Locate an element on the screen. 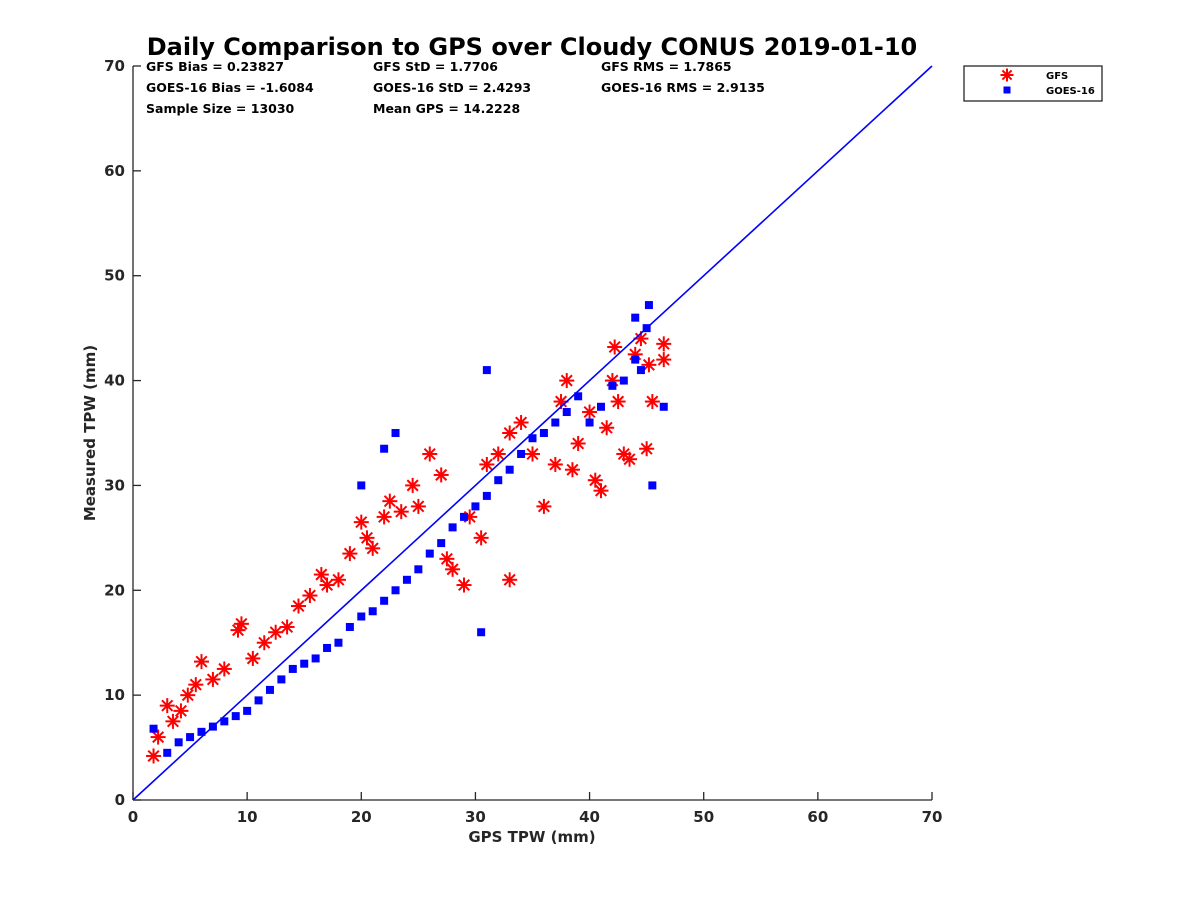 The height and width of the screenshot is (900, 1200). legend-gfs-marker is located at coordinates (1007, 75).